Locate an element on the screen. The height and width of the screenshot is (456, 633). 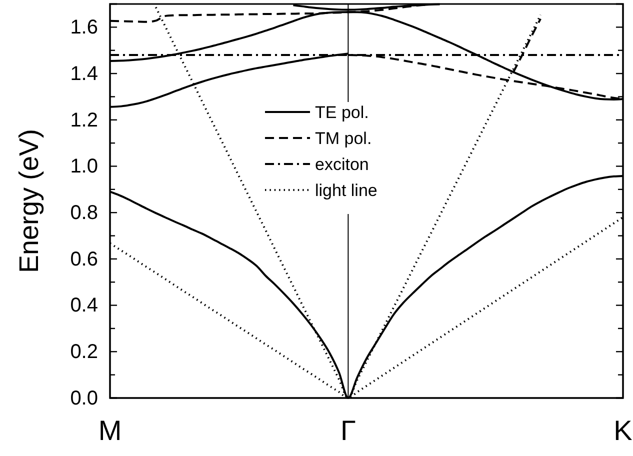
legend-label: light line is located at coordinates (346, 190).